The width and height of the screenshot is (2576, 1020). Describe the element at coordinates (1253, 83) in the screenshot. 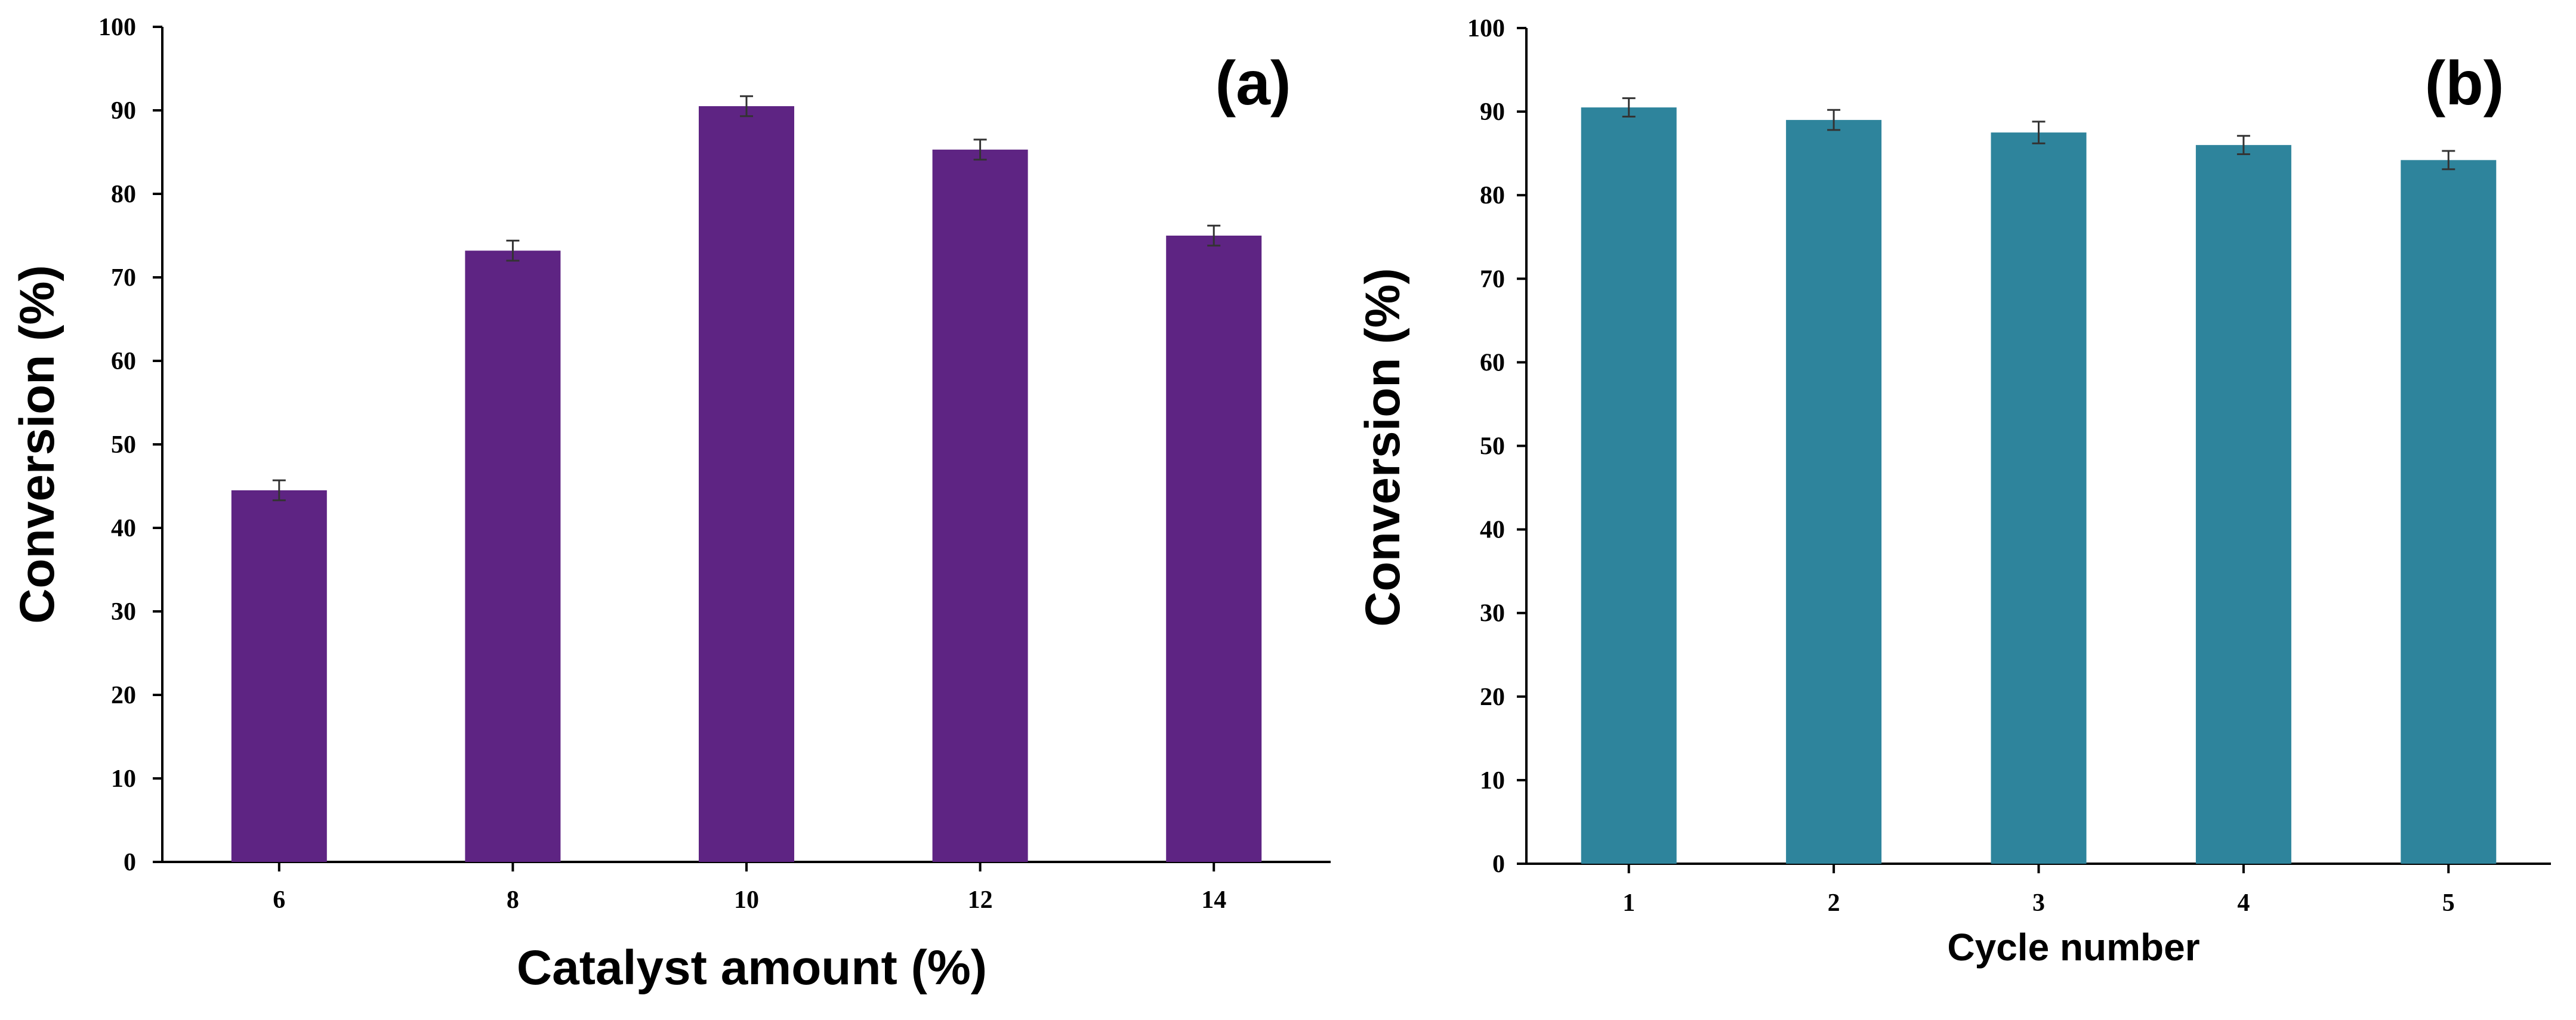

I see `chart-a-panel-label: (a)` at that location.